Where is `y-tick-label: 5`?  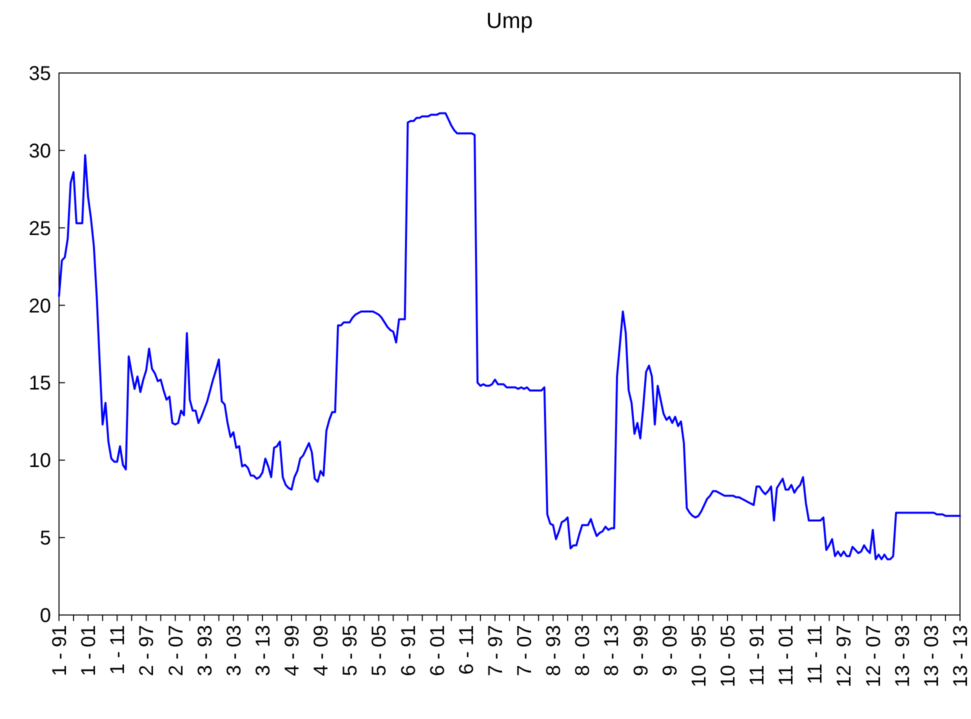
y-tick-label: 5 is located at coordinates (45, 539).